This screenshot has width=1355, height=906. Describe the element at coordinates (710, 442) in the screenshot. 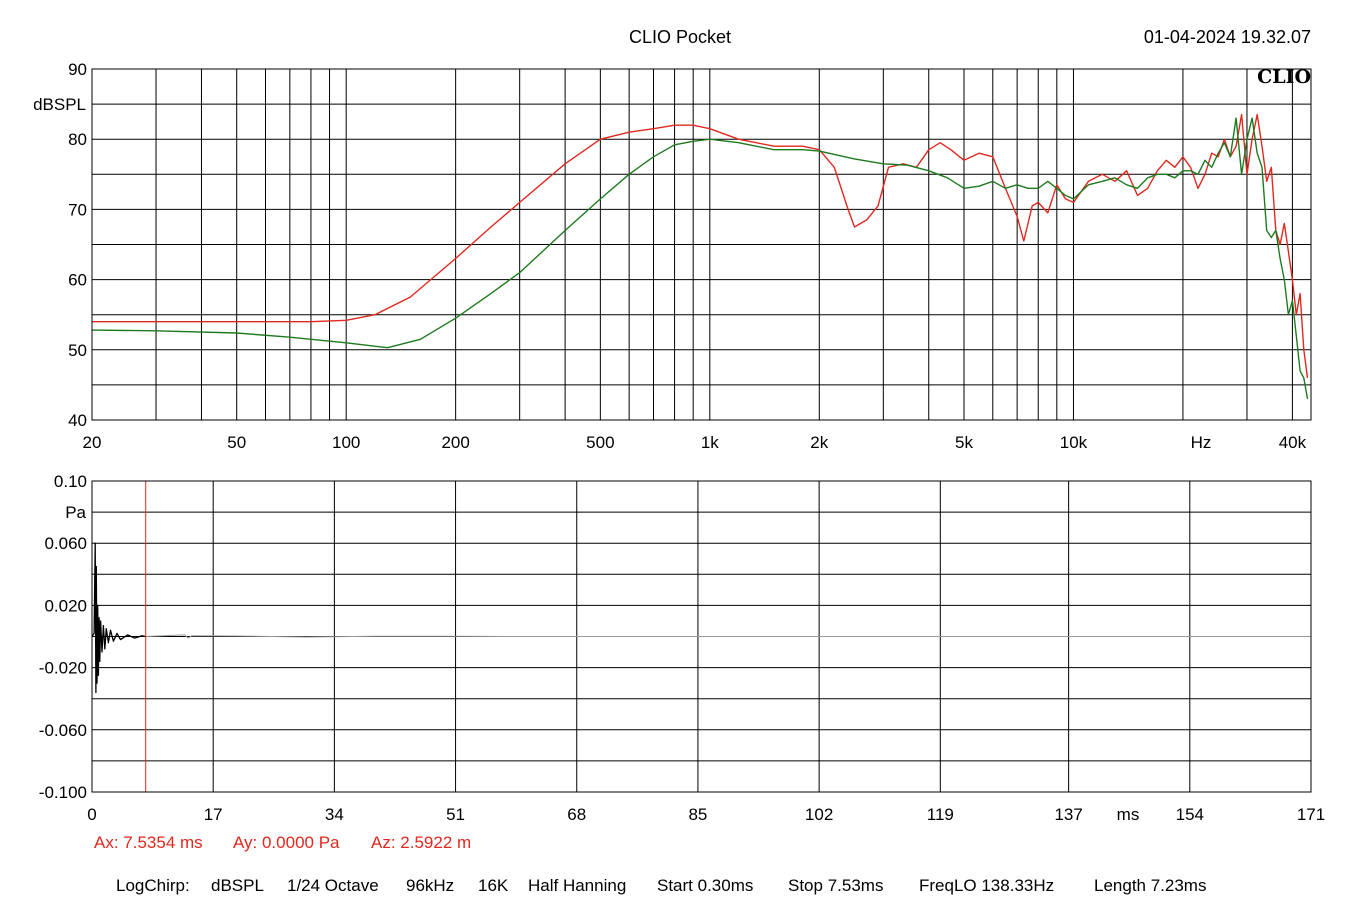

I see `fr-x-tick-label: 1k` at that location.